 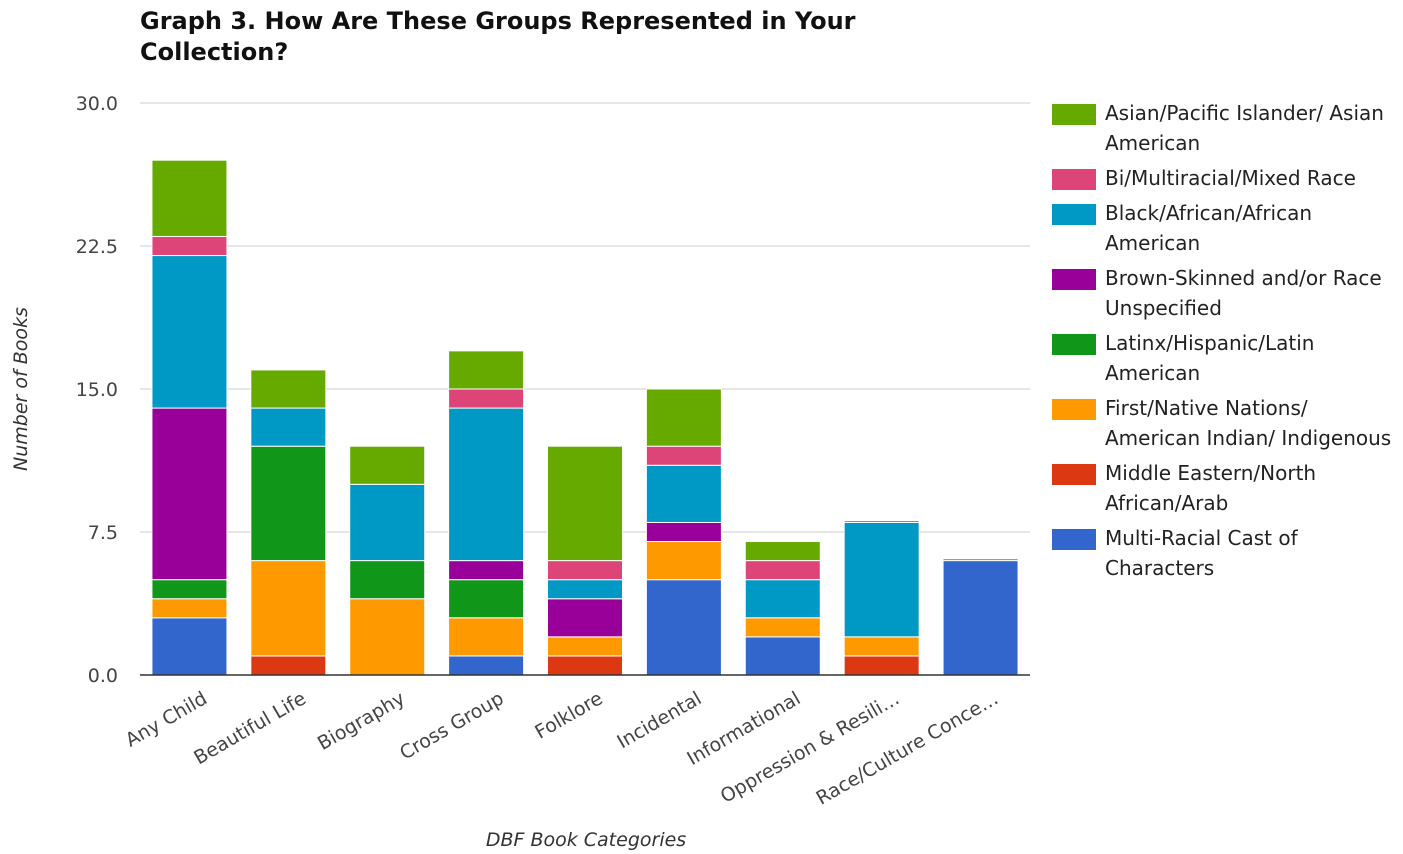 What do you see at coordinates (103, 533) in the screenshot?
I see `y-tick-label: 7.5` at bounding box center [103, 533].